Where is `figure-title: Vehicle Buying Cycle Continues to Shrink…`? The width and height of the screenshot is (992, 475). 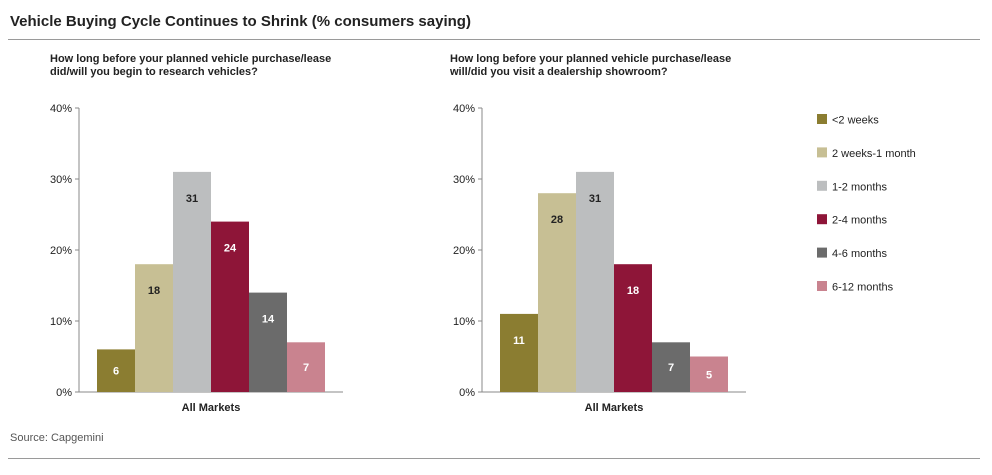
figure-title: Vehicle Buying Cycle Continues to Shrink… is located at coordinates (240, 21).